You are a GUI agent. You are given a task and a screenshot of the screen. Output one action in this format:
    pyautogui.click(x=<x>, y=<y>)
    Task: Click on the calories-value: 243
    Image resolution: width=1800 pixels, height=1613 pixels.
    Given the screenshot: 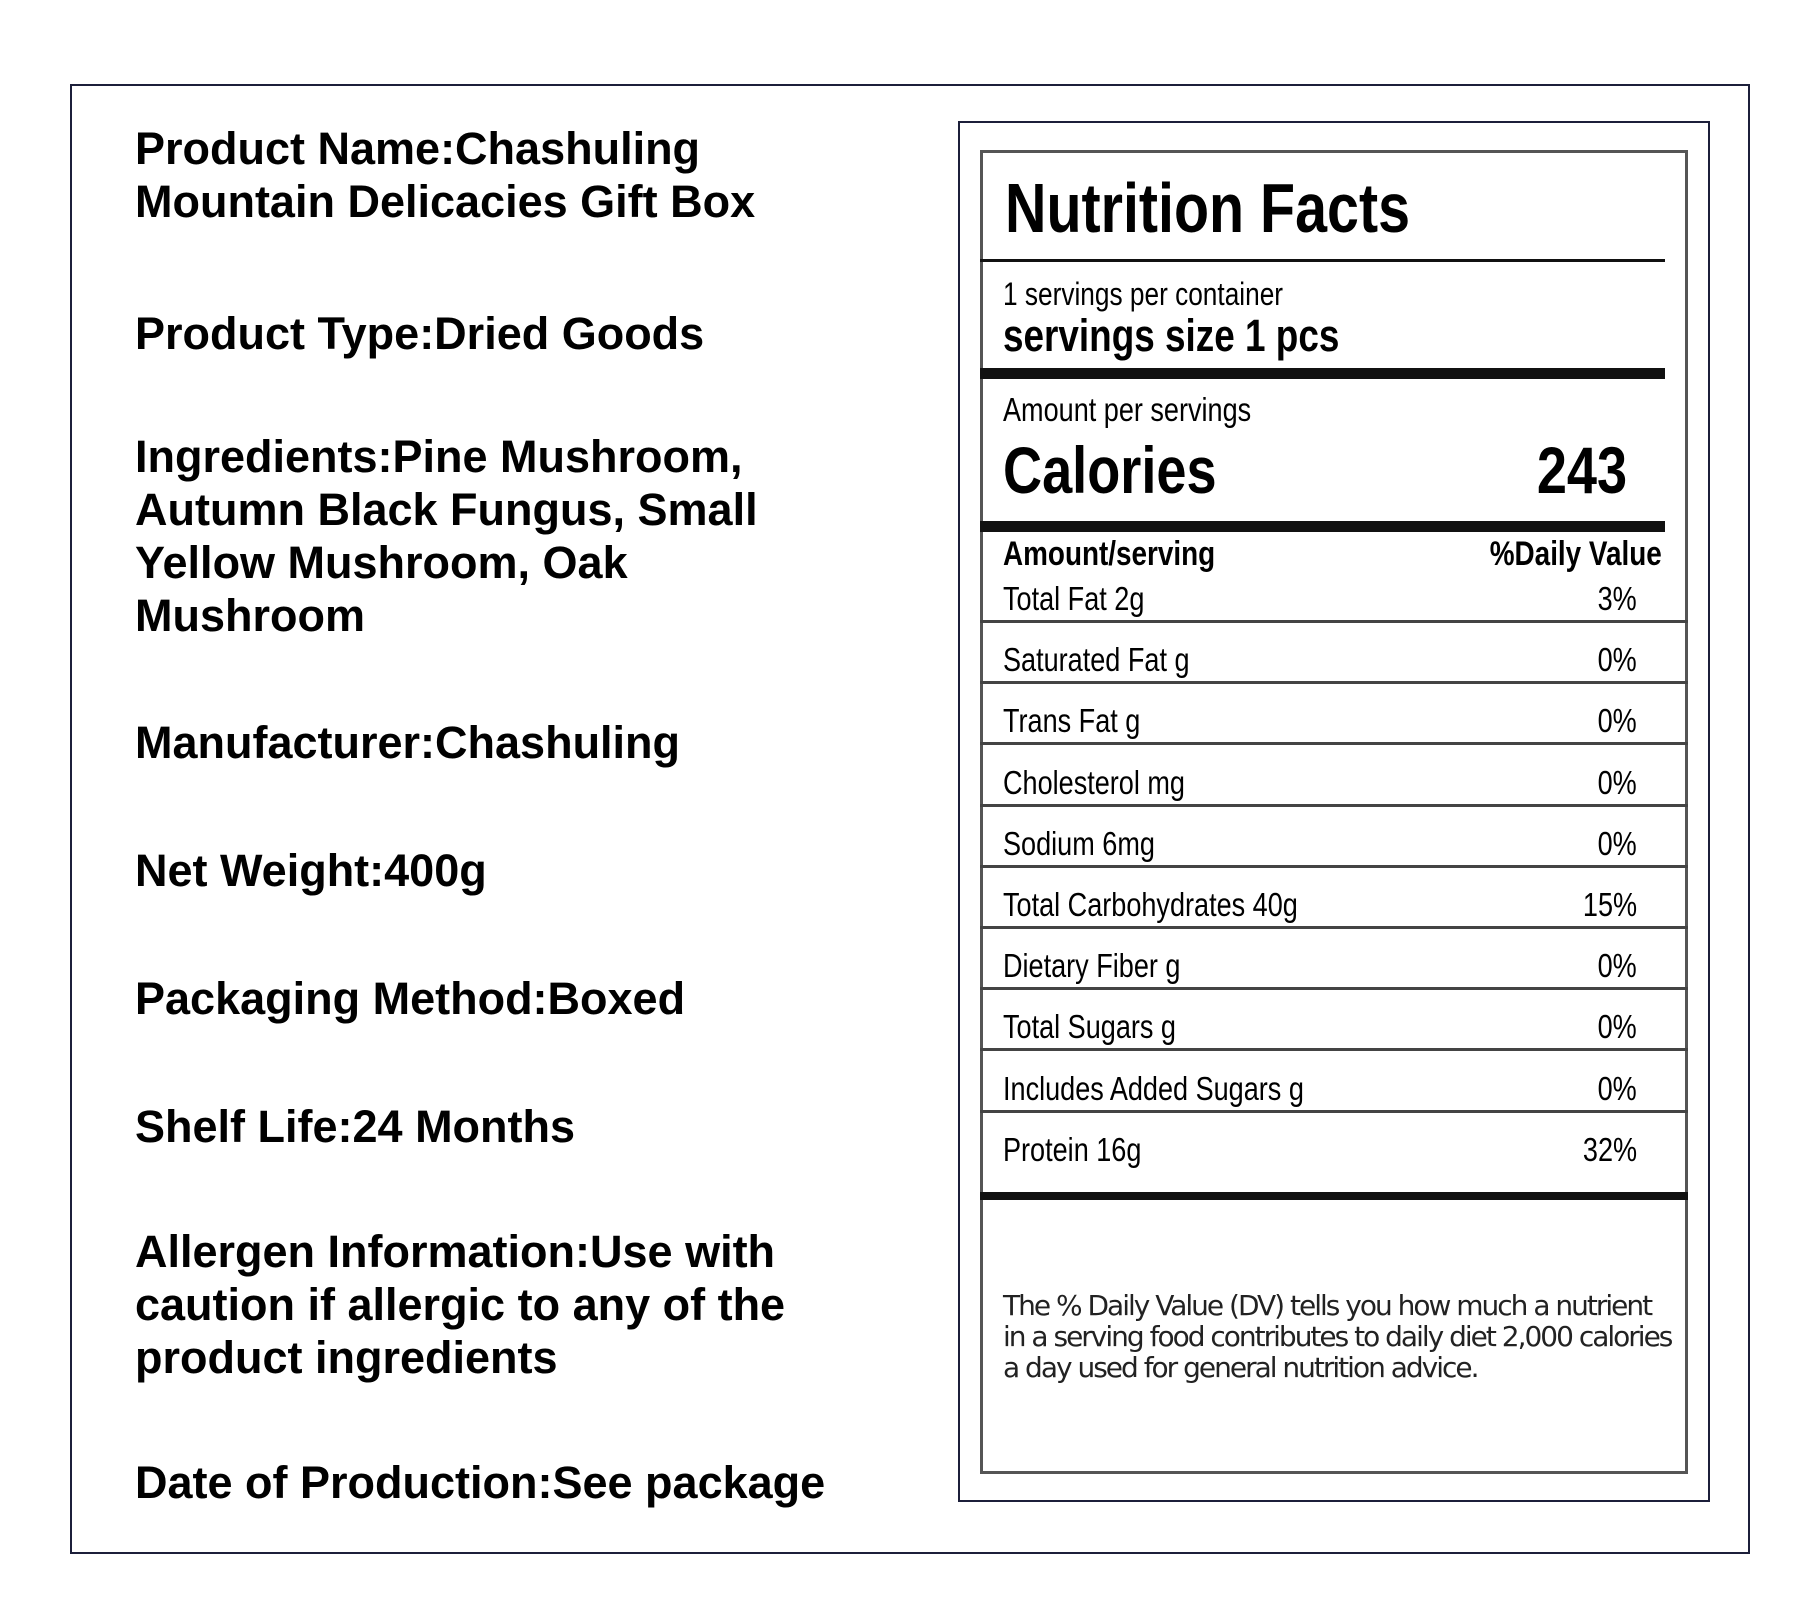 What is the action you would take?
    pyautogui.click(x=1581, y=470)
    